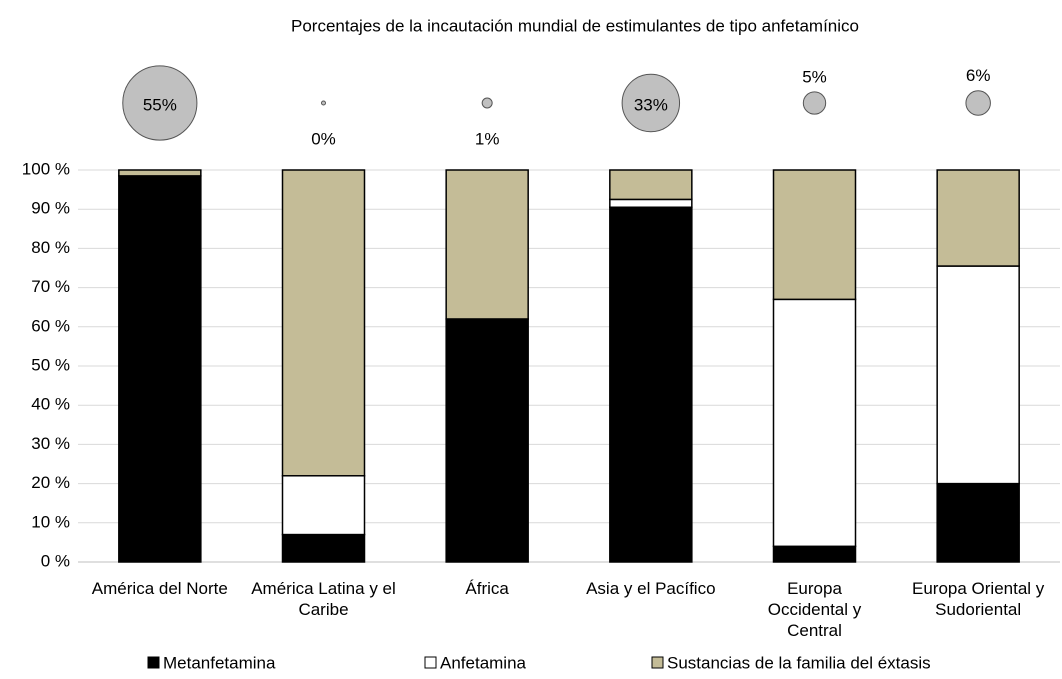  What do you see at coordinates (50, 247) in the screenshot?
I see `y-tick-label: 80 %` at bounding box center [50, 247].